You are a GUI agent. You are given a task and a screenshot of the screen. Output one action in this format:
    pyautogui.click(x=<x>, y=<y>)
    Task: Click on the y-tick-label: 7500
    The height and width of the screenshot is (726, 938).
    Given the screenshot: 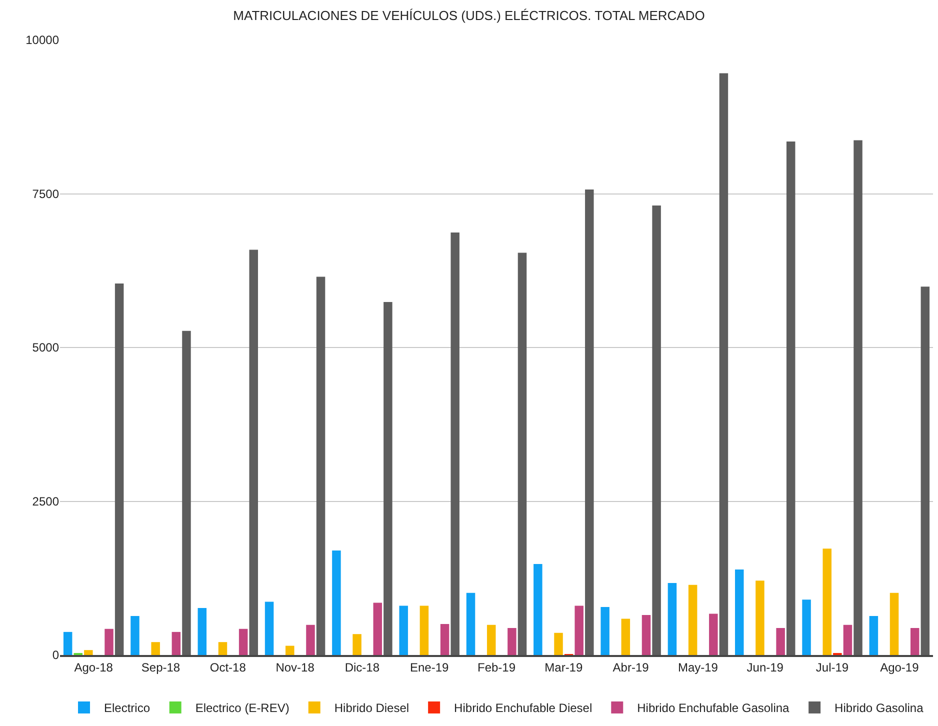 What is the action you would take?
    pyautogui.click(x=46, y=193)
    